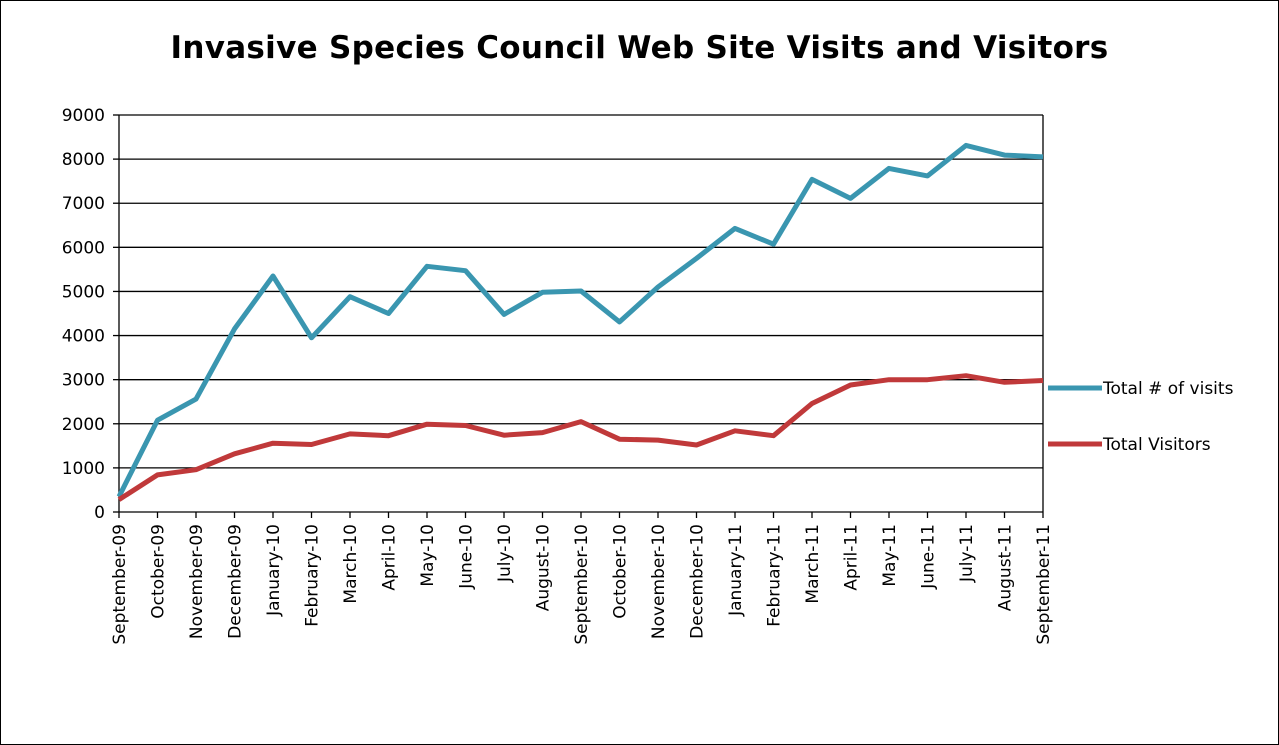 The width and height of the screenshot is (1279, 745). Describe the element at coordinates (236, 581) in the screenshot. I see `x-tick-label: December-09` at that location.